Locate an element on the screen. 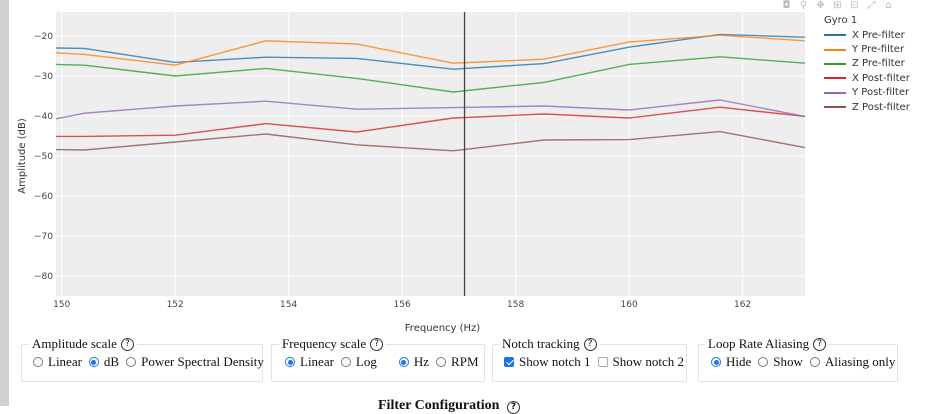 This screenshot has height=414, width=934. aliasing-option-hide: Hide is located at coordinates (731, 362).